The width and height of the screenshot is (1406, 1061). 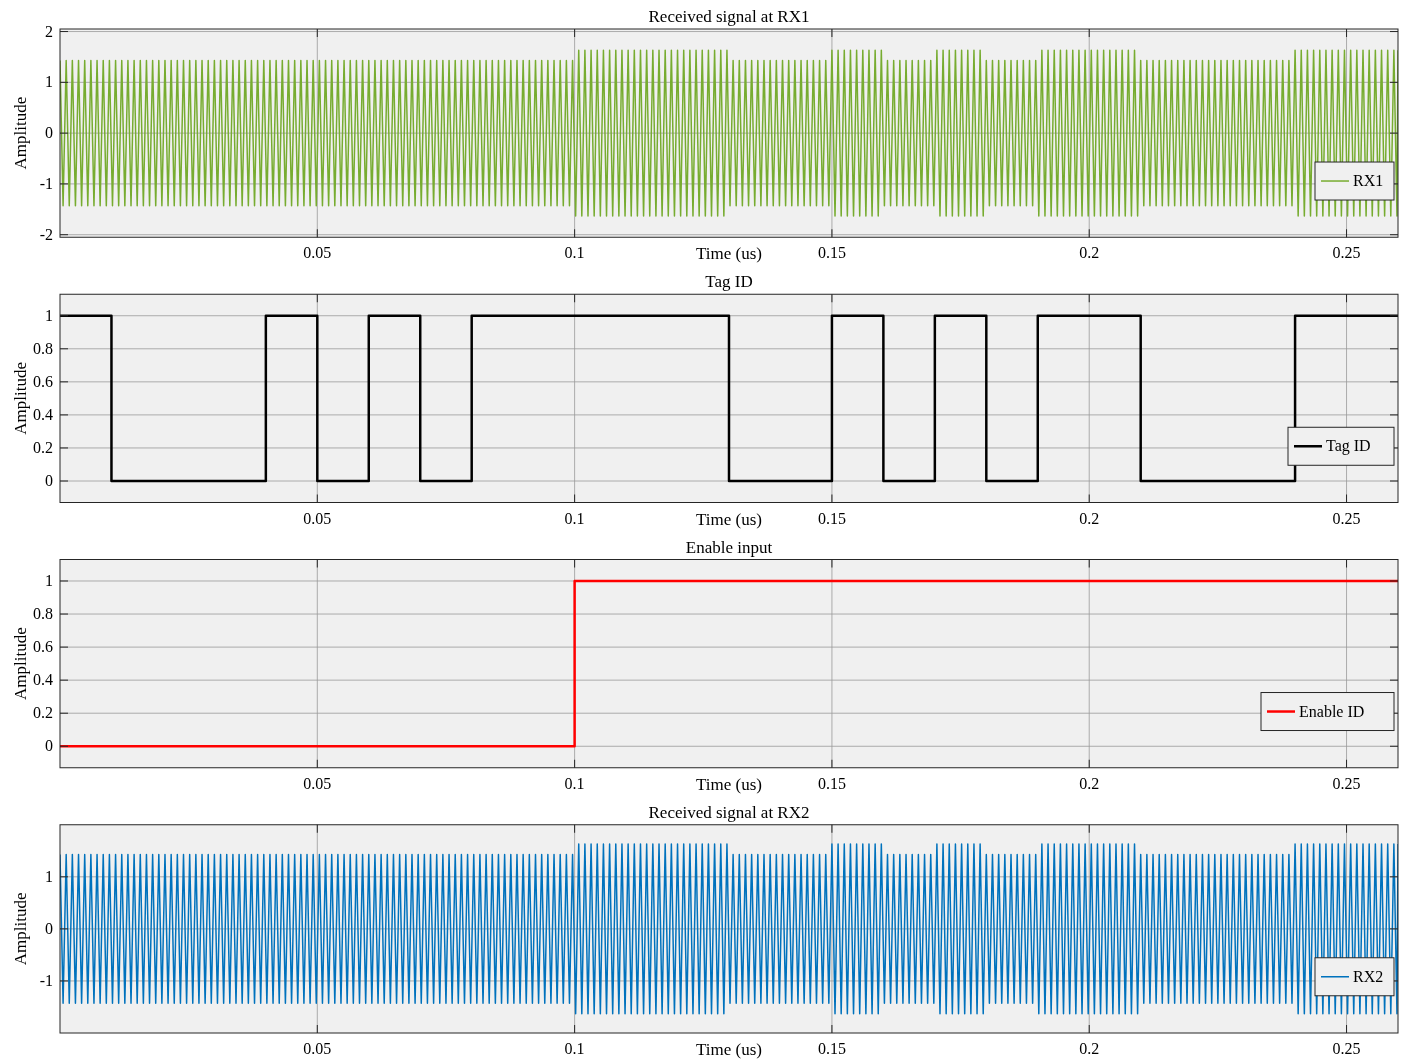 What do you see at coordinates (1348, 446) in the screenshot?
I see `legend-label: Tag ID` at bounding box center [1348, 446].